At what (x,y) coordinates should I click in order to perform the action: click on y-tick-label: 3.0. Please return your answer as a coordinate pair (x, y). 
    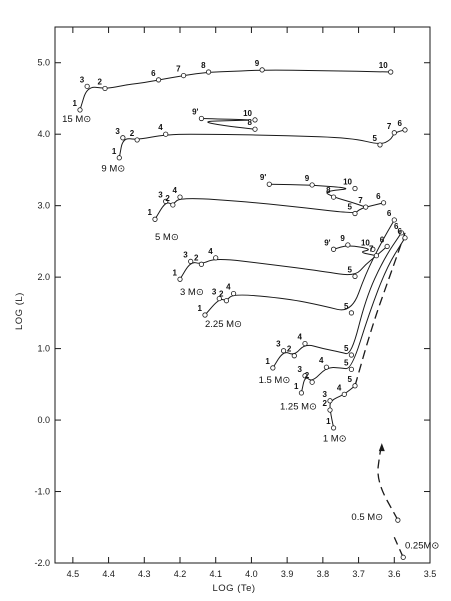
    Looking at the image, I should click on (43, 206).